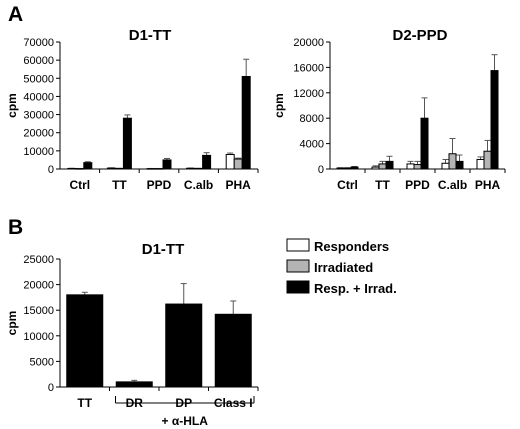 The width and height of the screenshot is (520, 429). What do you see at coordinates (308, 68) in the screenshot?
I see `y-tick-label: 16000` at bounding box center [308, 68].